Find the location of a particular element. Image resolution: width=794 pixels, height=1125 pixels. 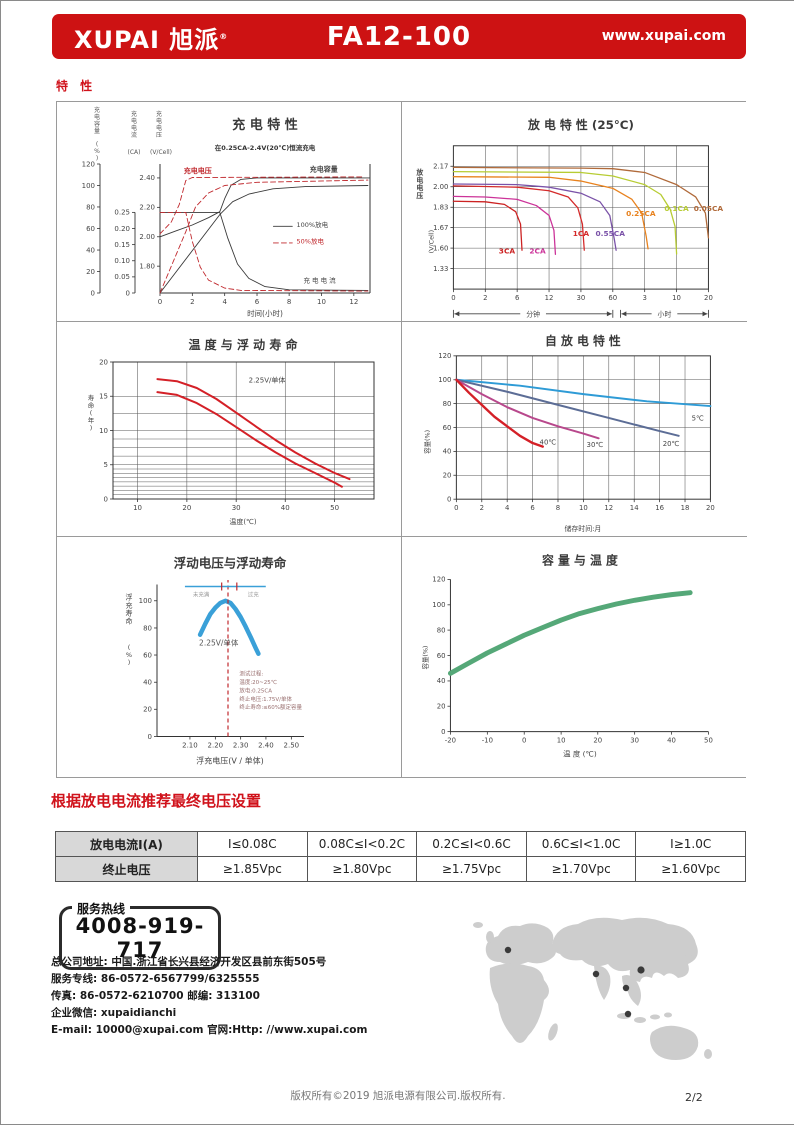

map-marker-indonesia is located at coordinates (628, 1014).